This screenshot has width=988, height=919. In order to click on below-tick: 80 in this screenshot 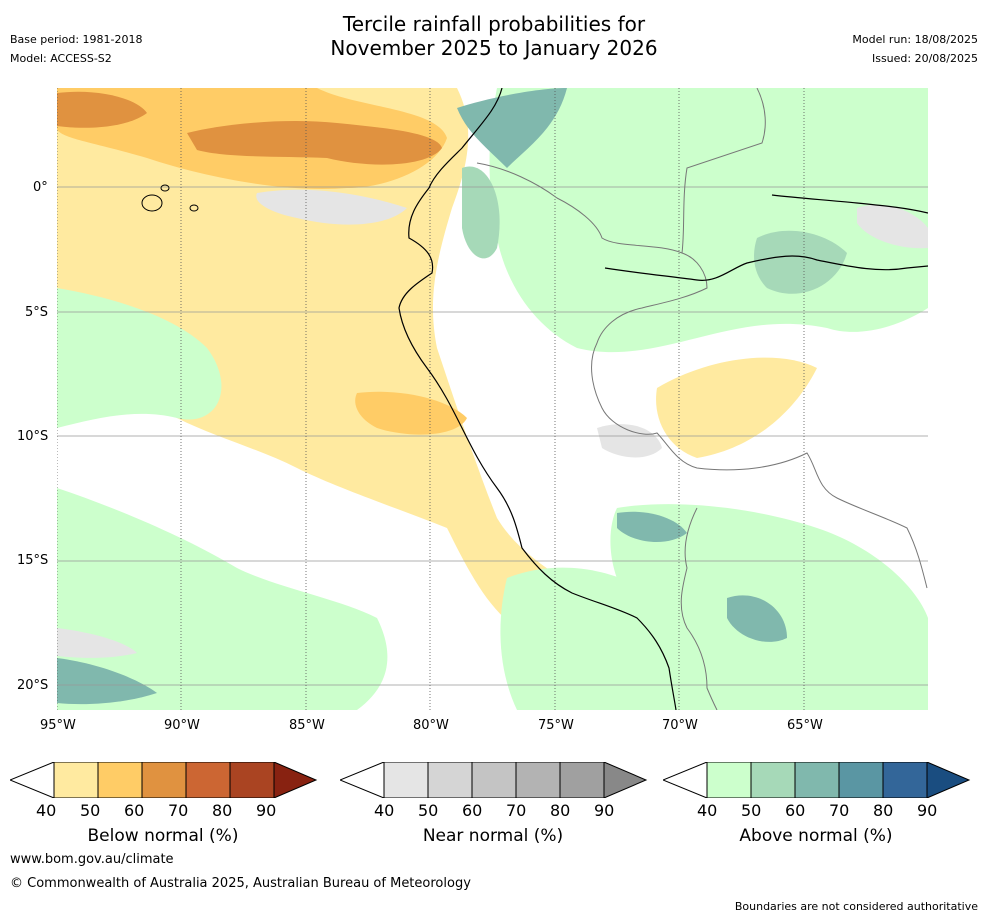, I will do `click(222, 810)`.